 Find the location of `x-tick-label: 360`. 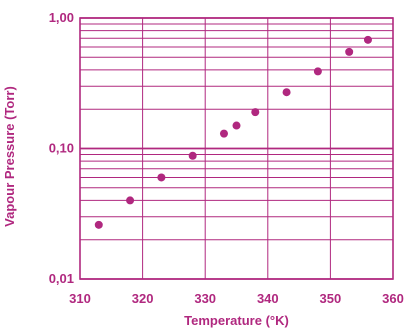

x-tick-label: 360 is located at coordinates (393, 298).